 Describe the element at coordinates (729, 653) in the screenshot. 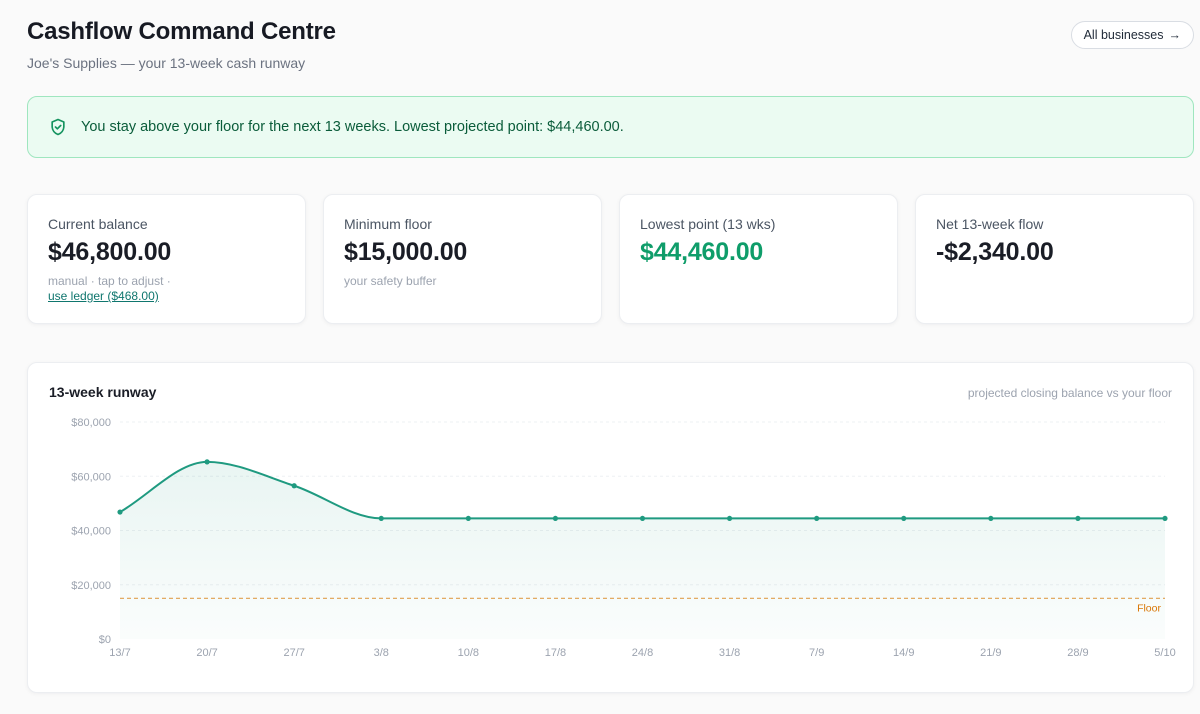

I see `x-tick-label: 31/8` at that location.